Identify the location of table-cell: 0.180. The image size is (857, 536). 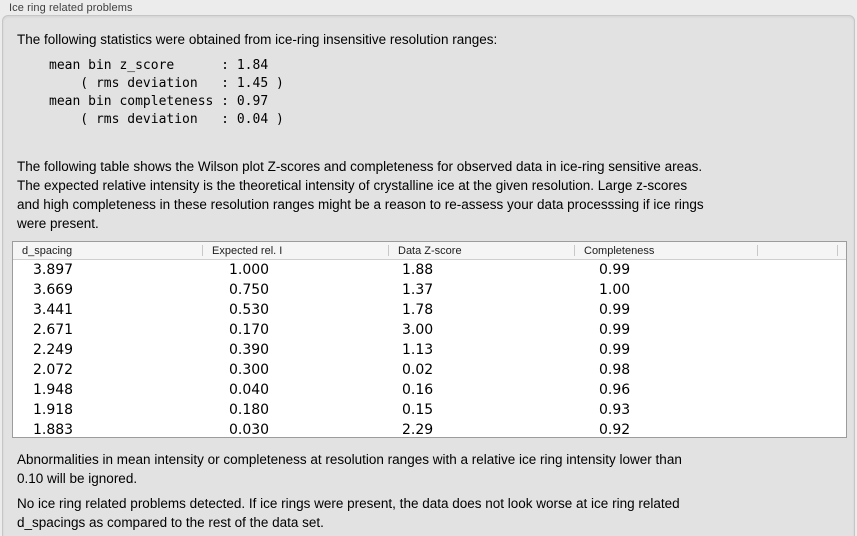
(249, 410).